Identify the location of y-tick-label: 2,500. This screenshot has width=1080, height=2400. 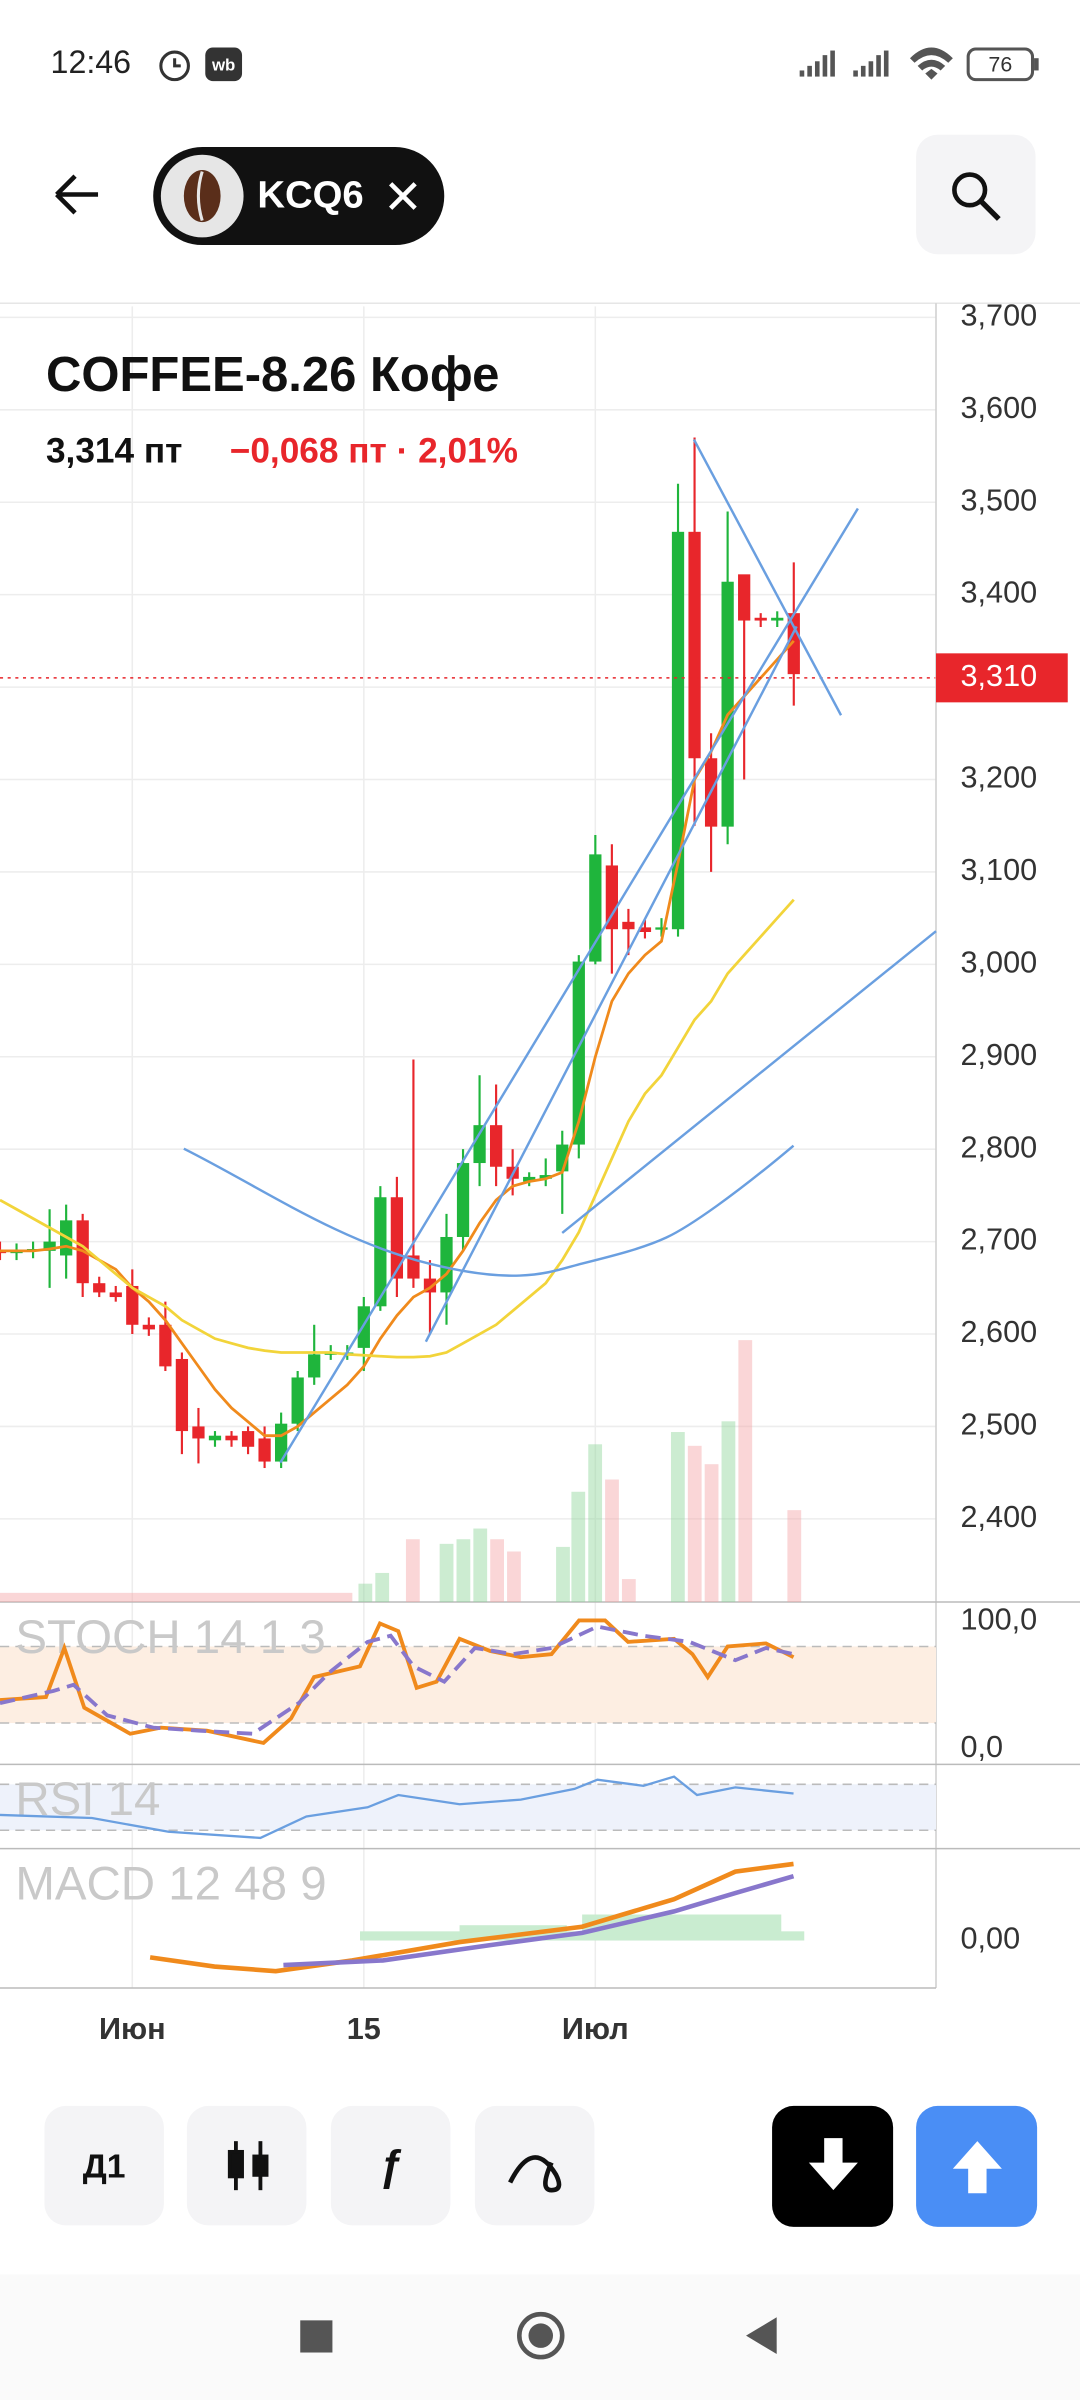
(999, 1425).